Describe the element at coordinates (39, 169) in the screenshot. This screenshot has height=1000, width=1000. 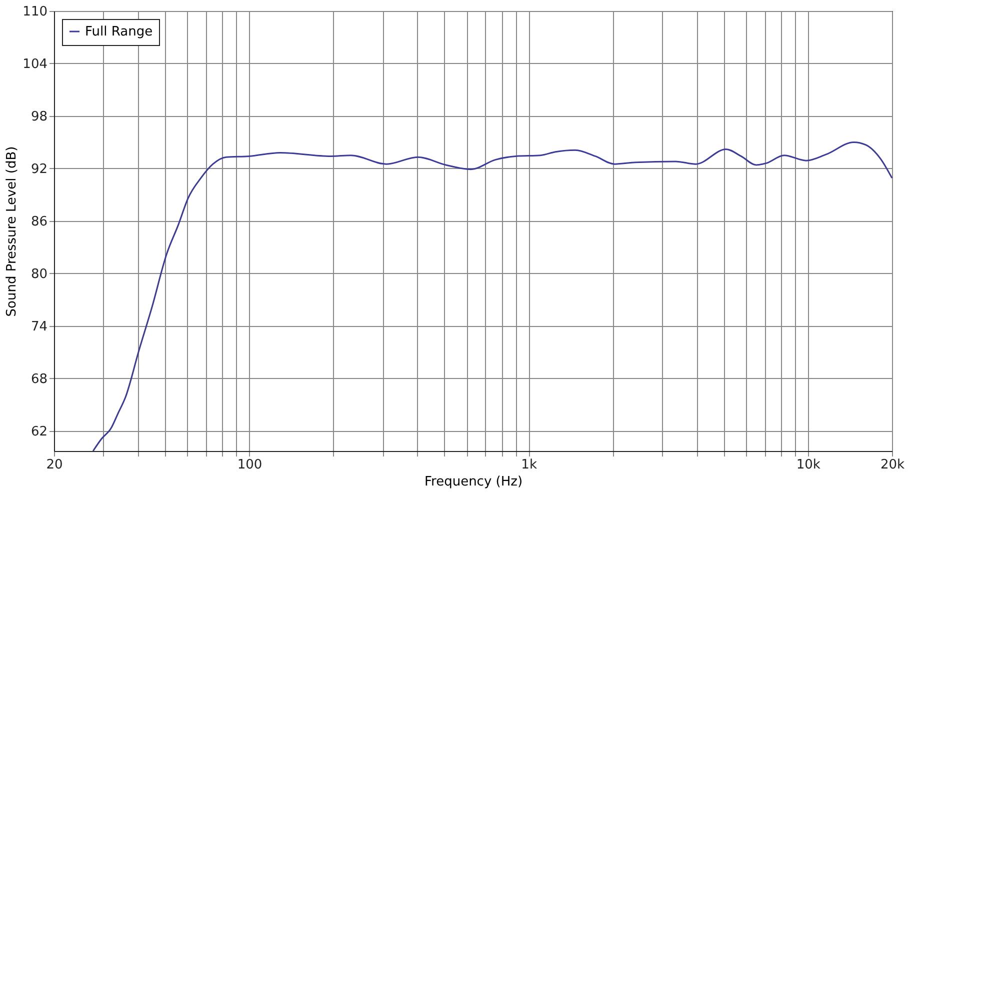
I see `y-tick-label: 92` at that location.